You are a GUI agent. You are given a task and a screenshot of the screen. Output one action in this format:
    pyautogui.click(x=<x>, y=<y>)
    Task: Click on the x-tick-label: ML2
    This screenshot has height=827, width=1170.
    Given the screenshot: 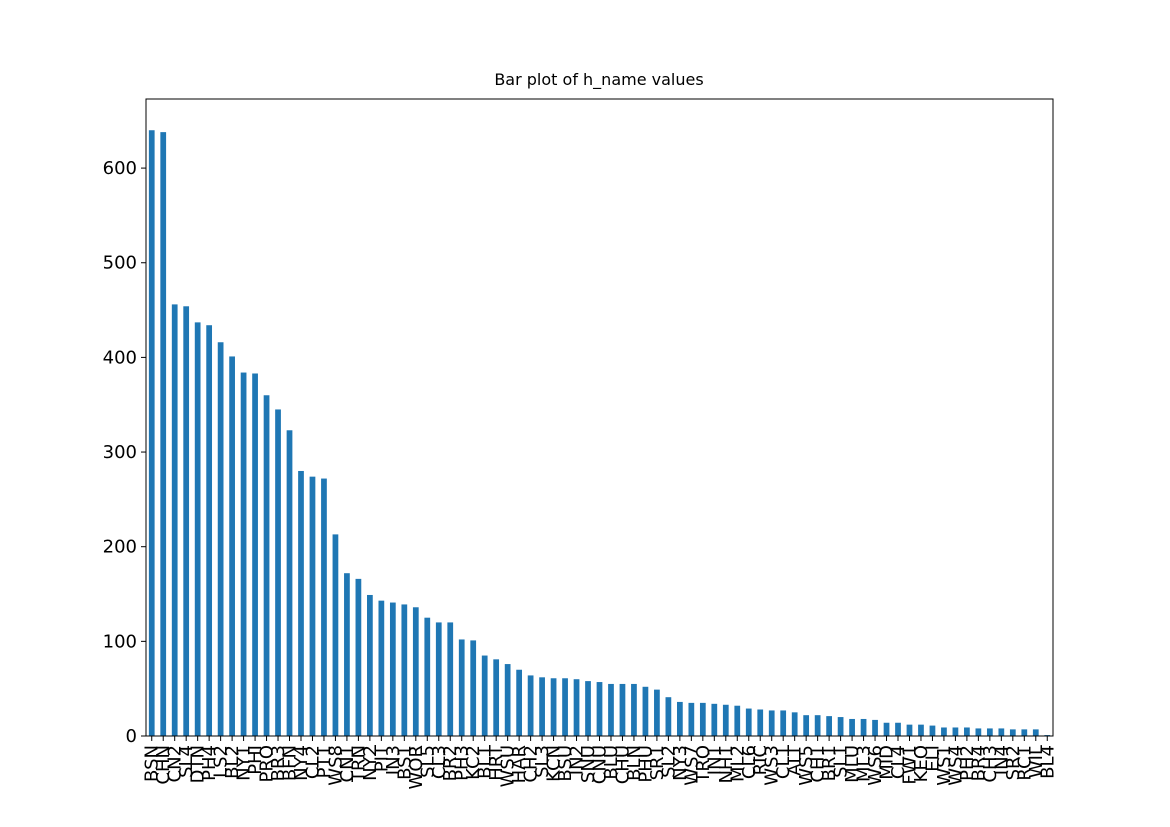 What is the action you would take?
    pyautogui.click(x=737, y=763)
    